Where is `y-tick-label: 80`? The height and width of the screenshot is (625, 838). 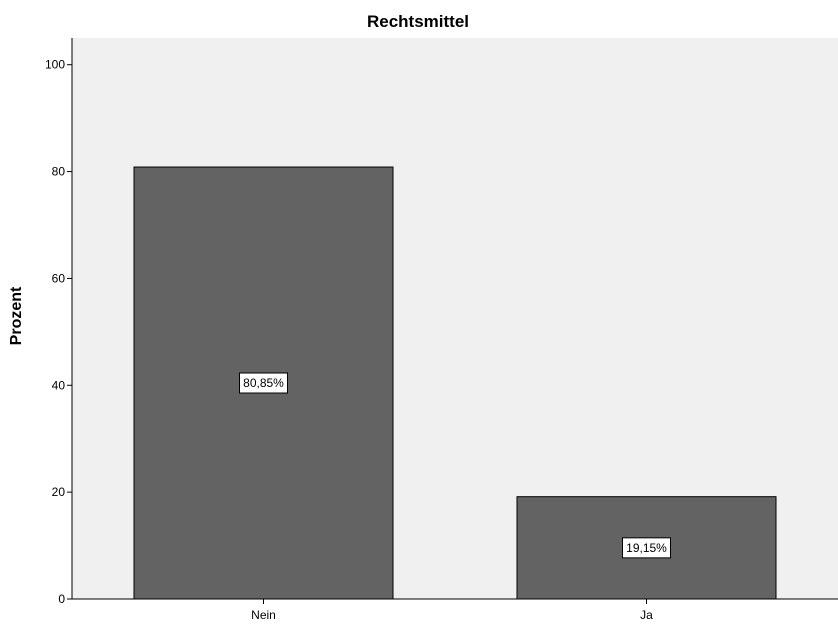 y-tick-label: 80 is located at coordinates (59, 172).